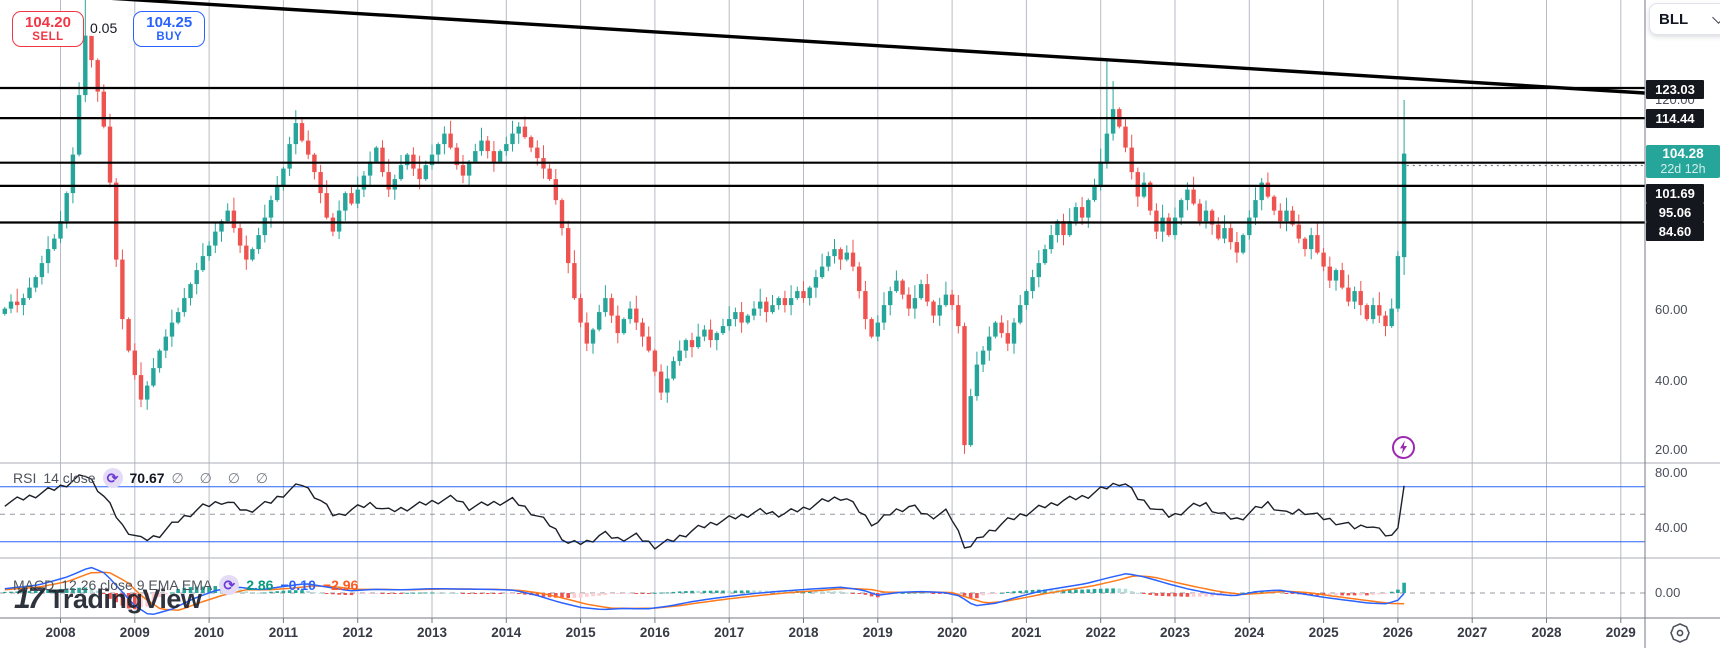 The width and height of the screenshot is (1720, 648). Describe the element at coordinates (1683, 168) in the screenshot. I see `bar-countdown: 22d 12h` at that location.